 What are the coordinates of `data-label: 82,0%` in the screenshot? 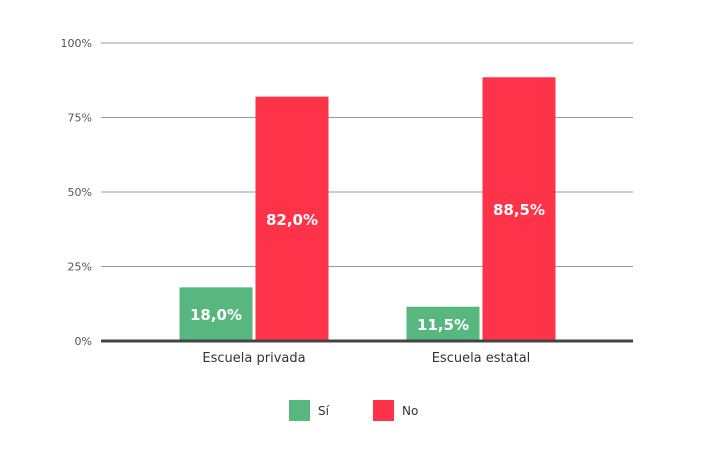 It's located at (292, 220).